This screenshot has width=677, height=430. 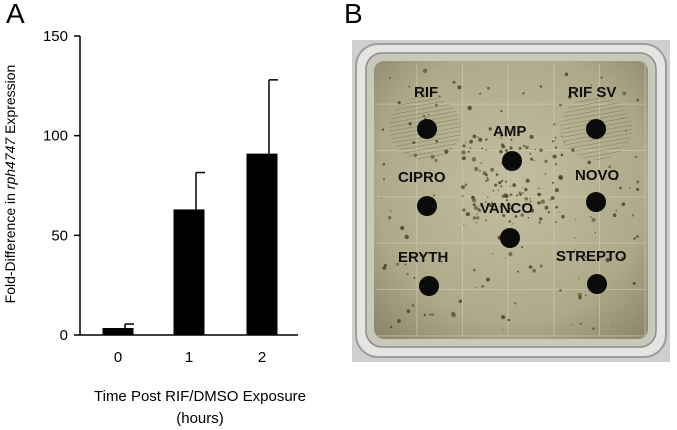 I want to click on disk-rif, so click(x=427, y=129).